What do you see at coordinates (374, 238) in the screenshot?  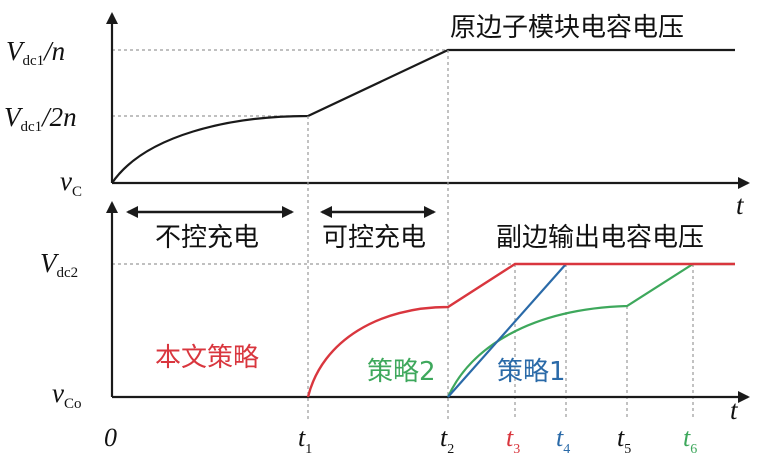 I see `controlled-charging-label: 可控充电` at bounding box center [374, 238].